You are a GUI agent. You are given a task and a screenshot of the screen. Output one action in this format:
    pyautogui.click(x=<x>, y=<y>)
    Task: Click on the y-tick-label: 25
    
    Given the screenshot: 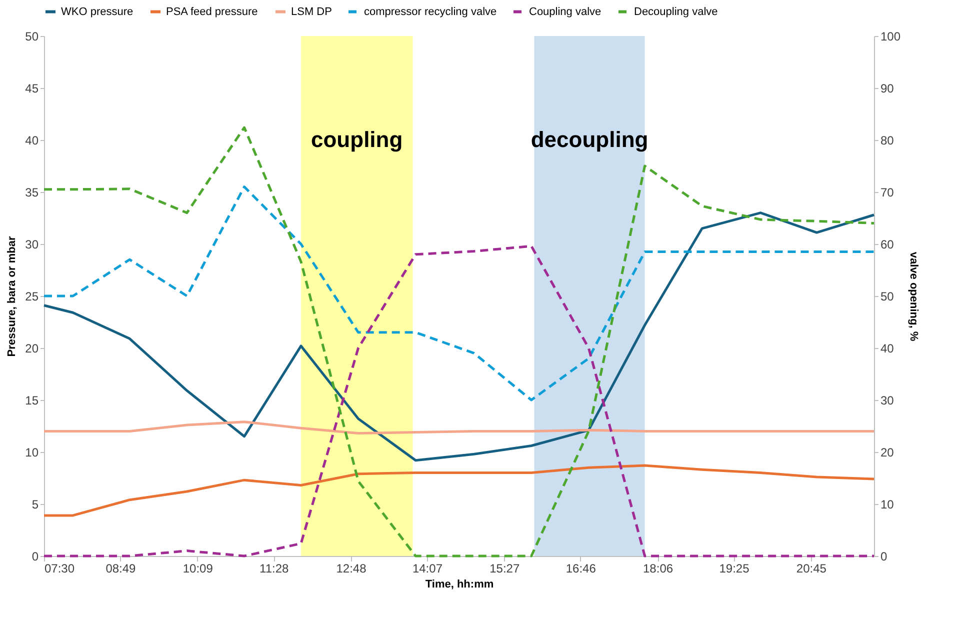 What is the action you would take?
    pyautogui.click(x=32, y=297)
    